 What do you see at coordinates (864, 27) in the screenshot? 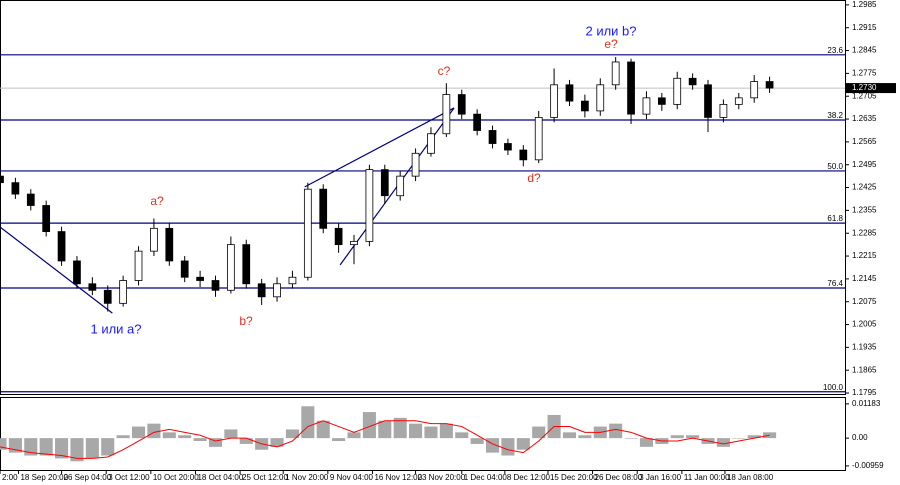
I see `y-tick-label: 1.2915` at bounding box center [864, 27].